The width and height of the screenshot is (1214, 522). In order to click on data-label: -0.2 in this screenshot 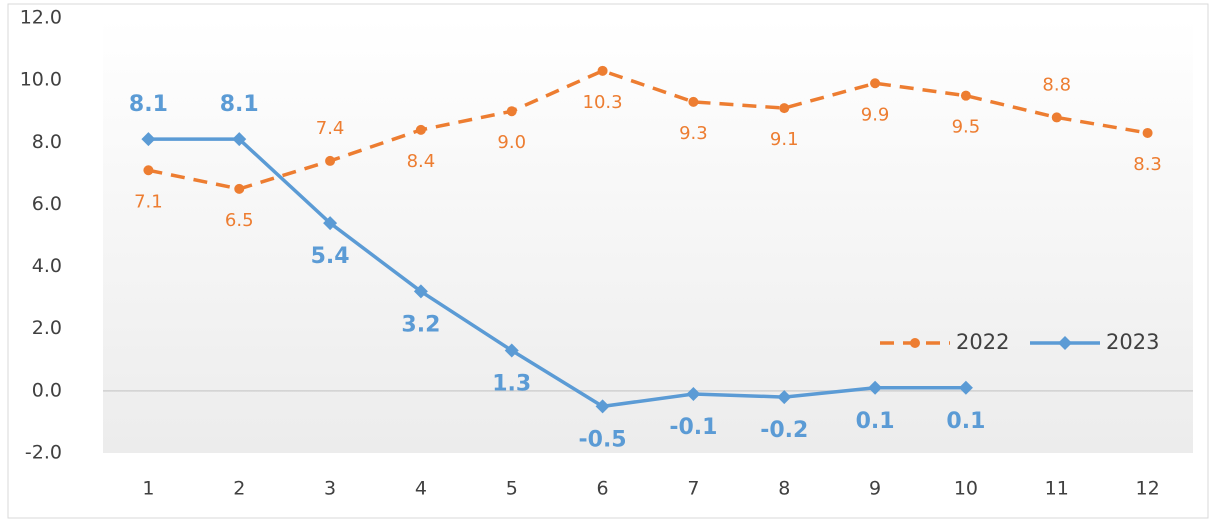, I will do `click(784, 430)`.